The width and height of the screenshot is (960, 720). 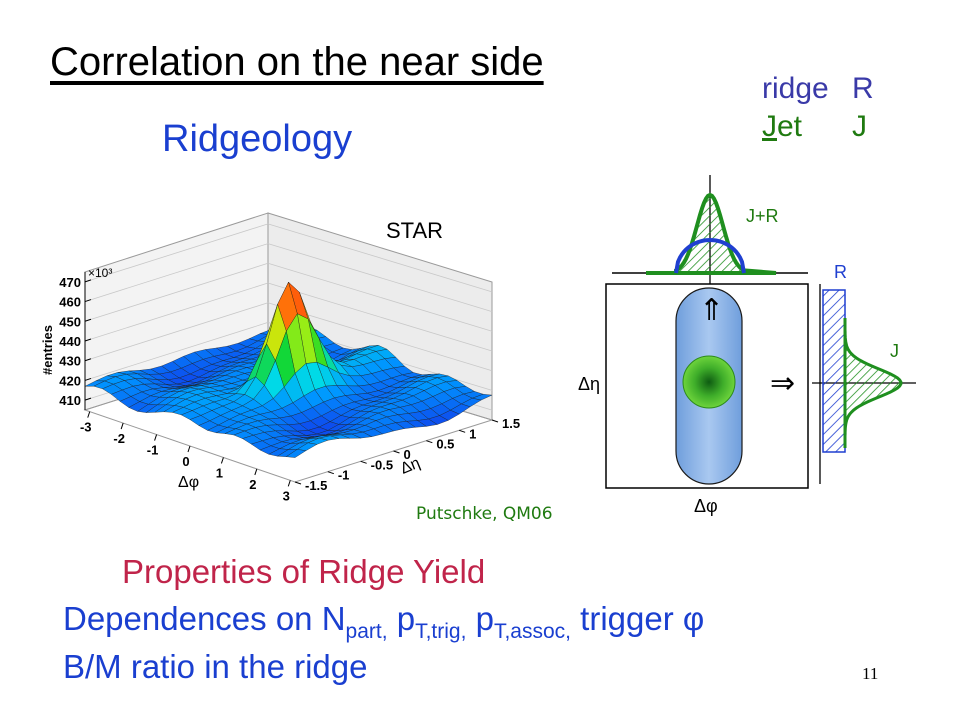 I want to click on phi-tick-label: 0, so click(x=185, y=461).